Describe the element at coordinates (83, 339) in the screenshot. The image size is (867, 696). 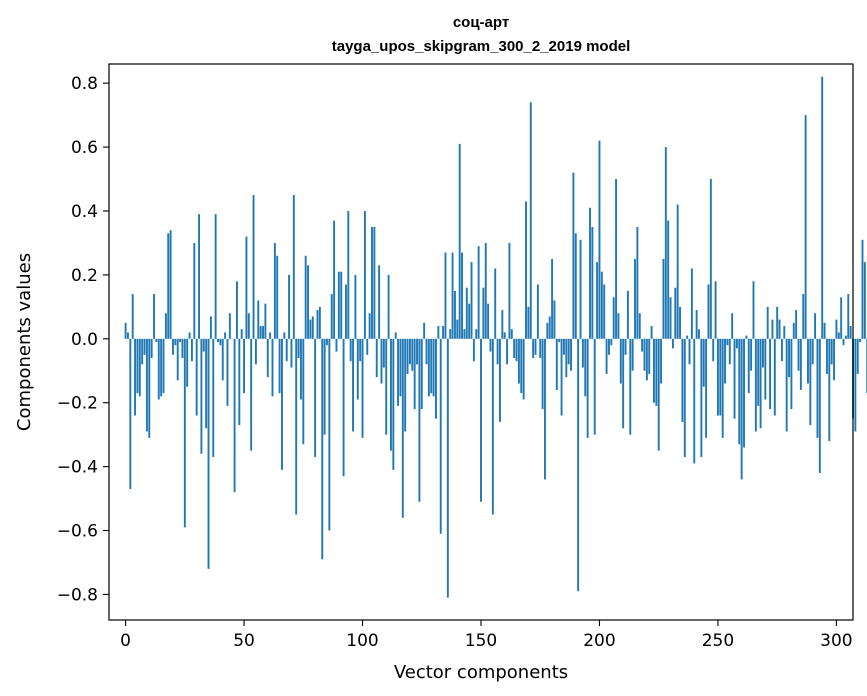
I see `y-ticks: −0.8 −0.6 −0.4 −0.2 0.0 0.2 0.4 0.6 0.8` at that location.